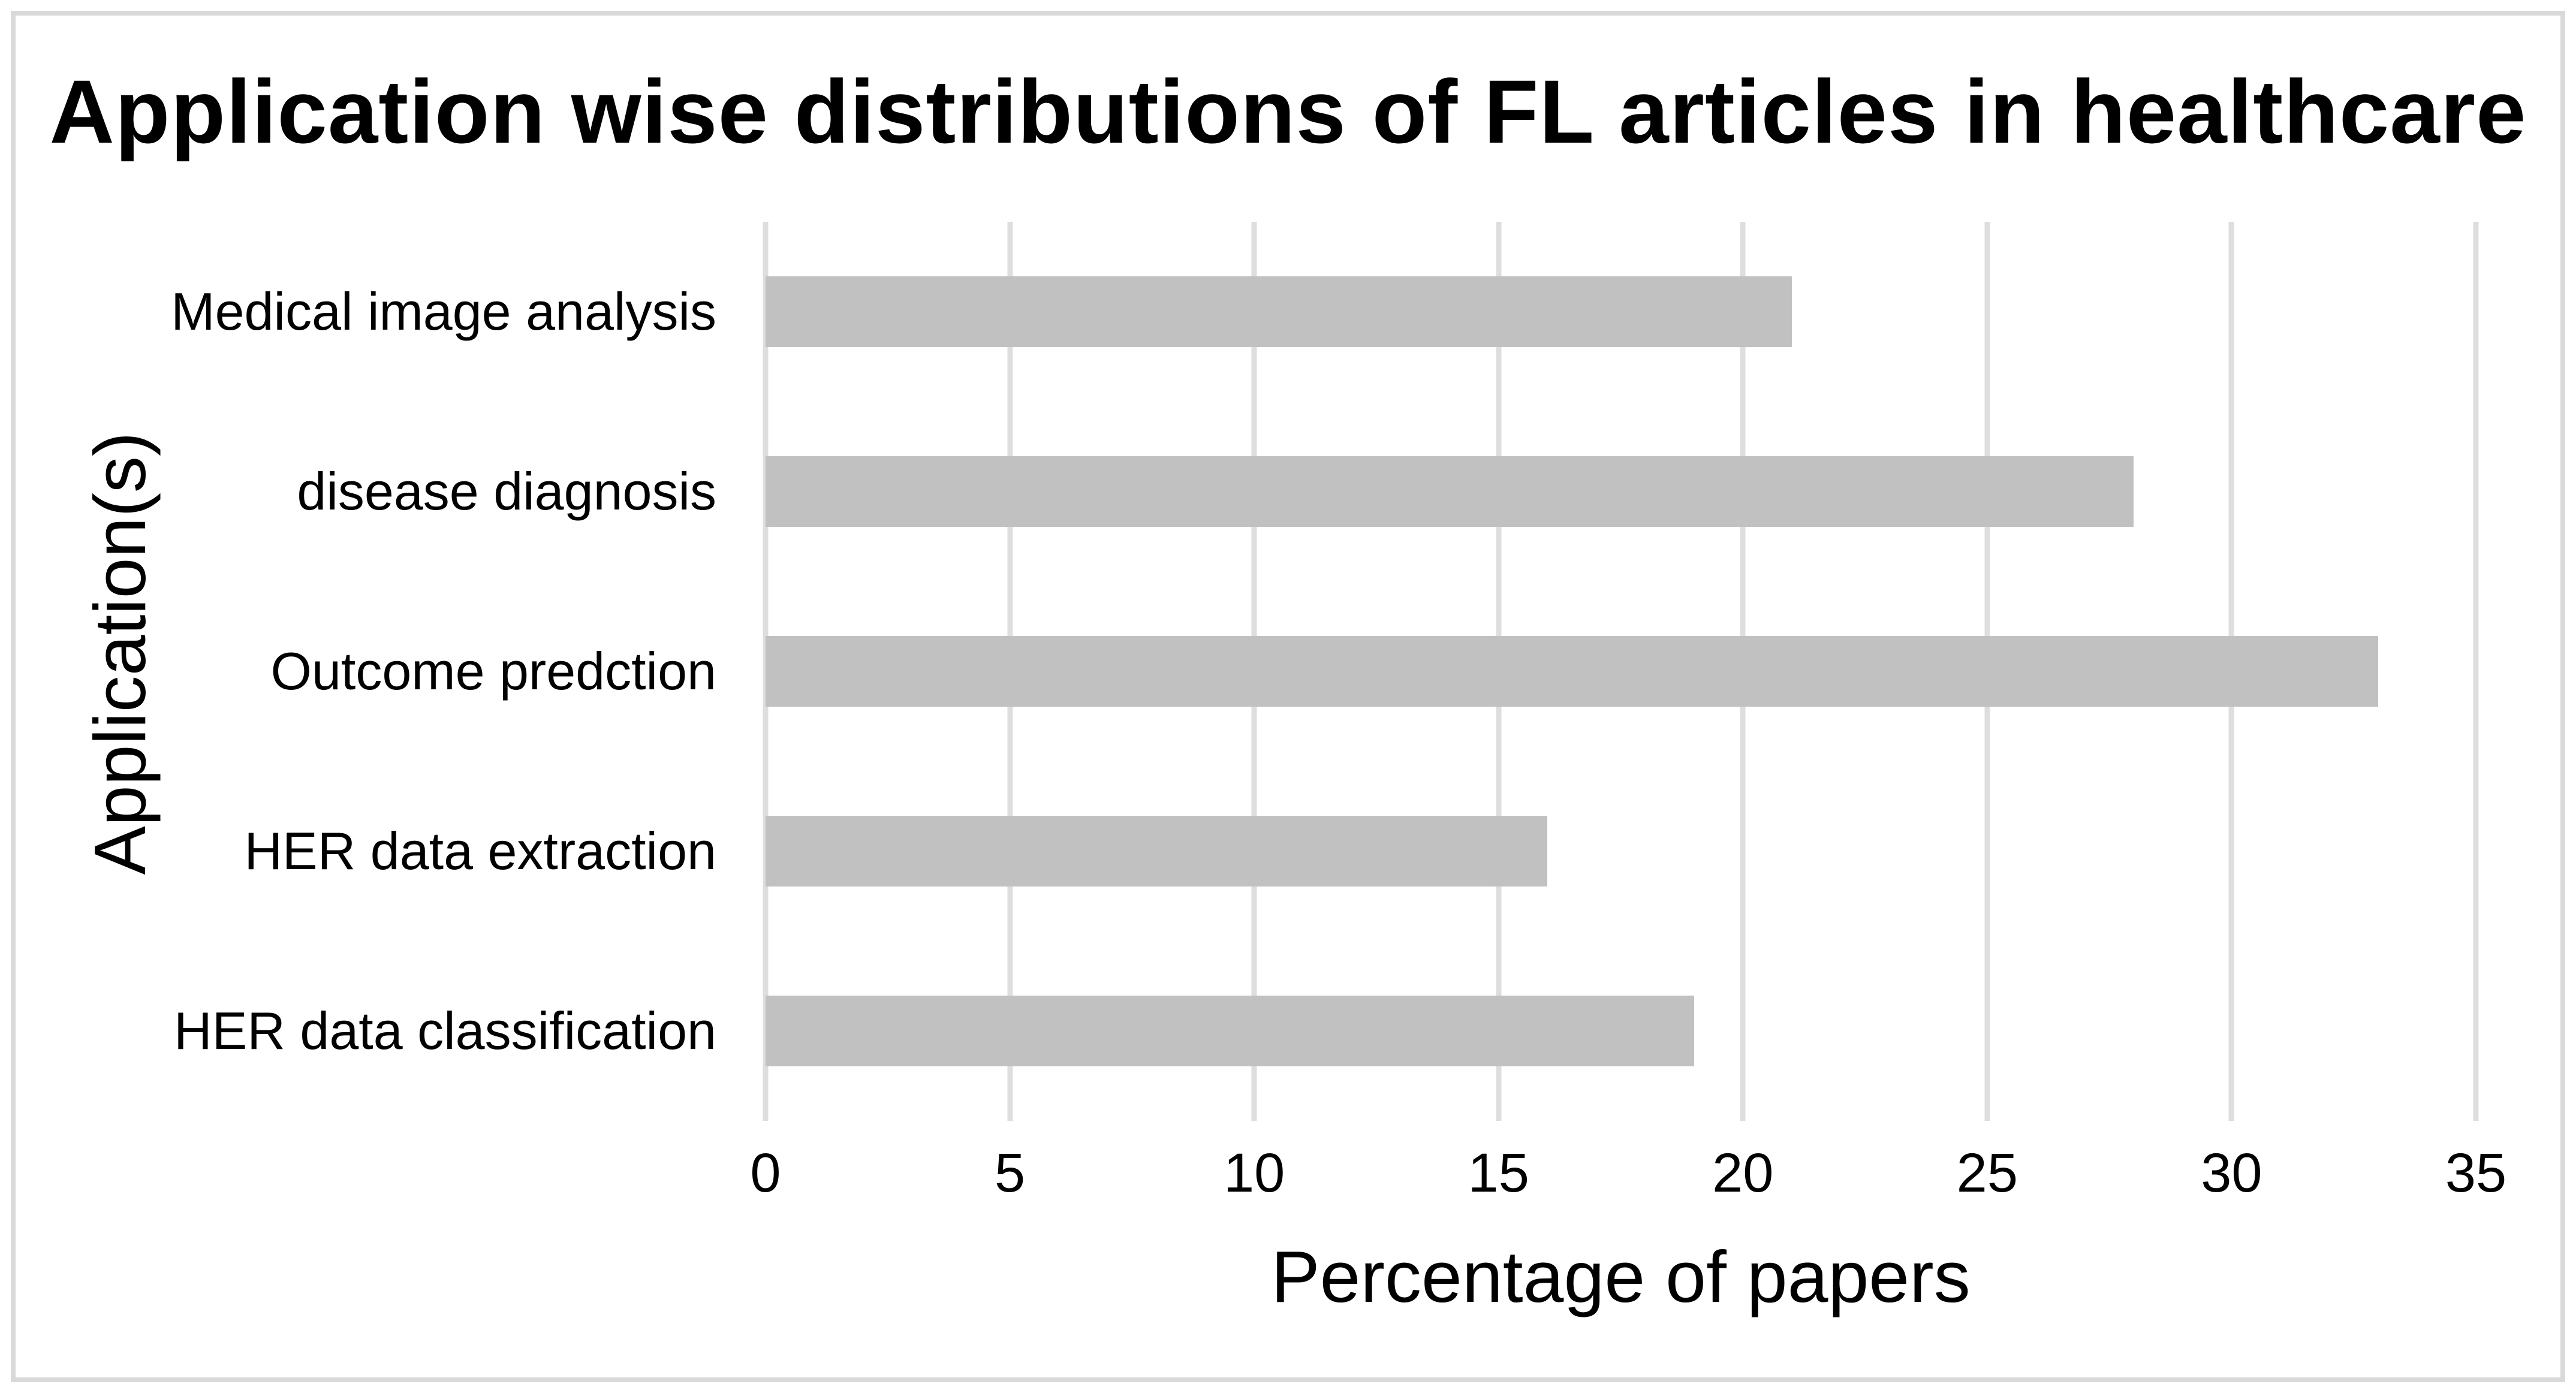 The image size is (2576, 1393). Describe the element at coordinates (2231, 1173) in the screenshot. I see `x-tick-label: 30` at that location.